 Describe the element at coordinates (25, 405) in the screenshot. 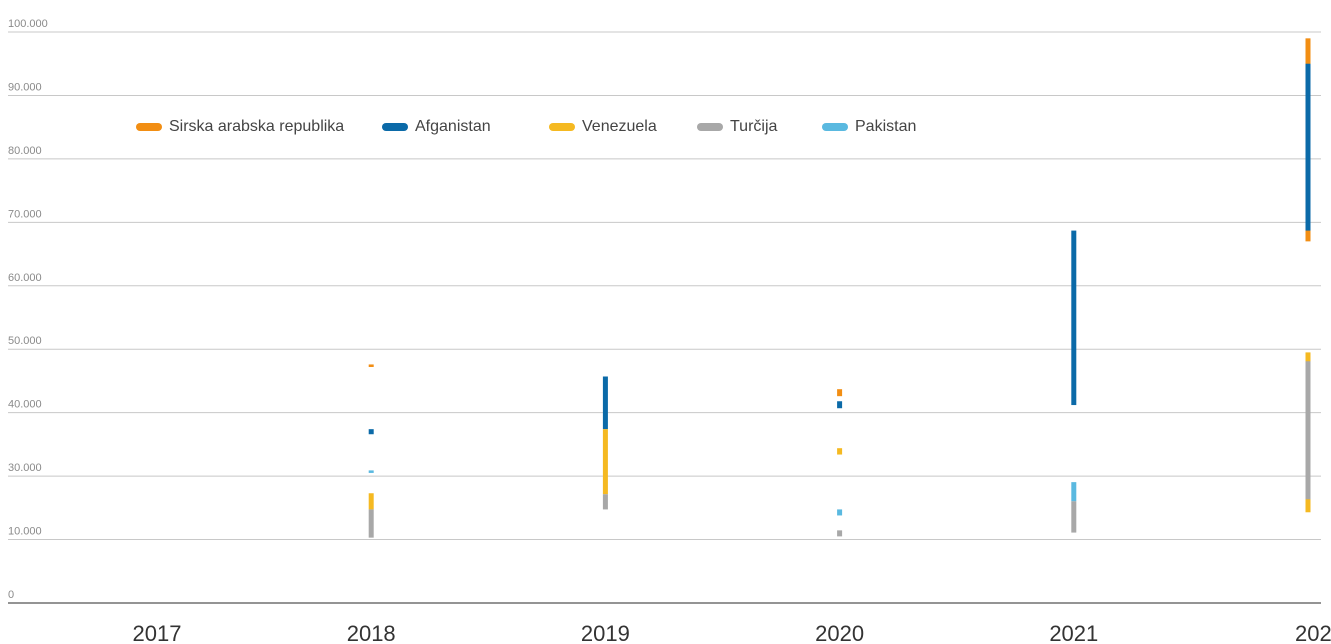

I see `y-tick-label: 40.000` at that location.